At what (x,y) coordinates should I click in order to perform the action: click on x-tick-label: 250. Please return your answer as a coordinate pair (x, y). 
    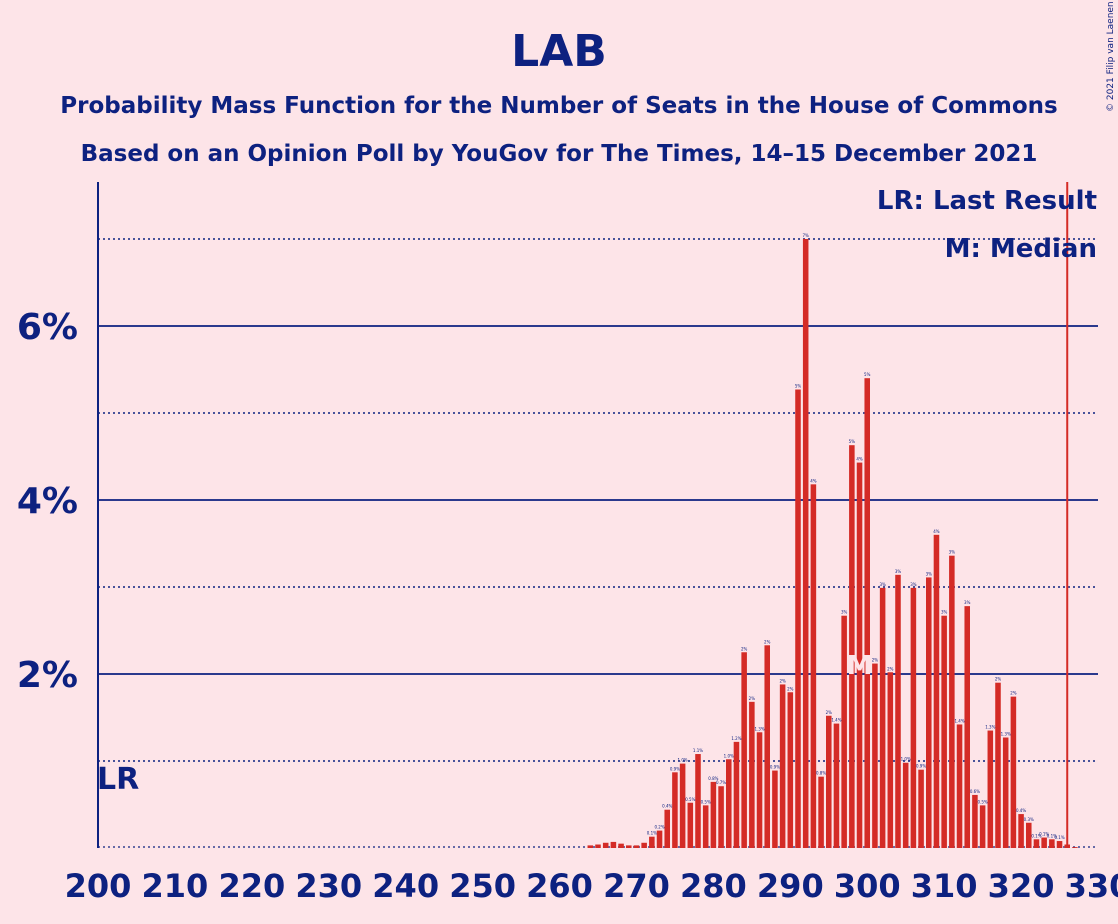
    Looking at the image, I should click on (482, 886).